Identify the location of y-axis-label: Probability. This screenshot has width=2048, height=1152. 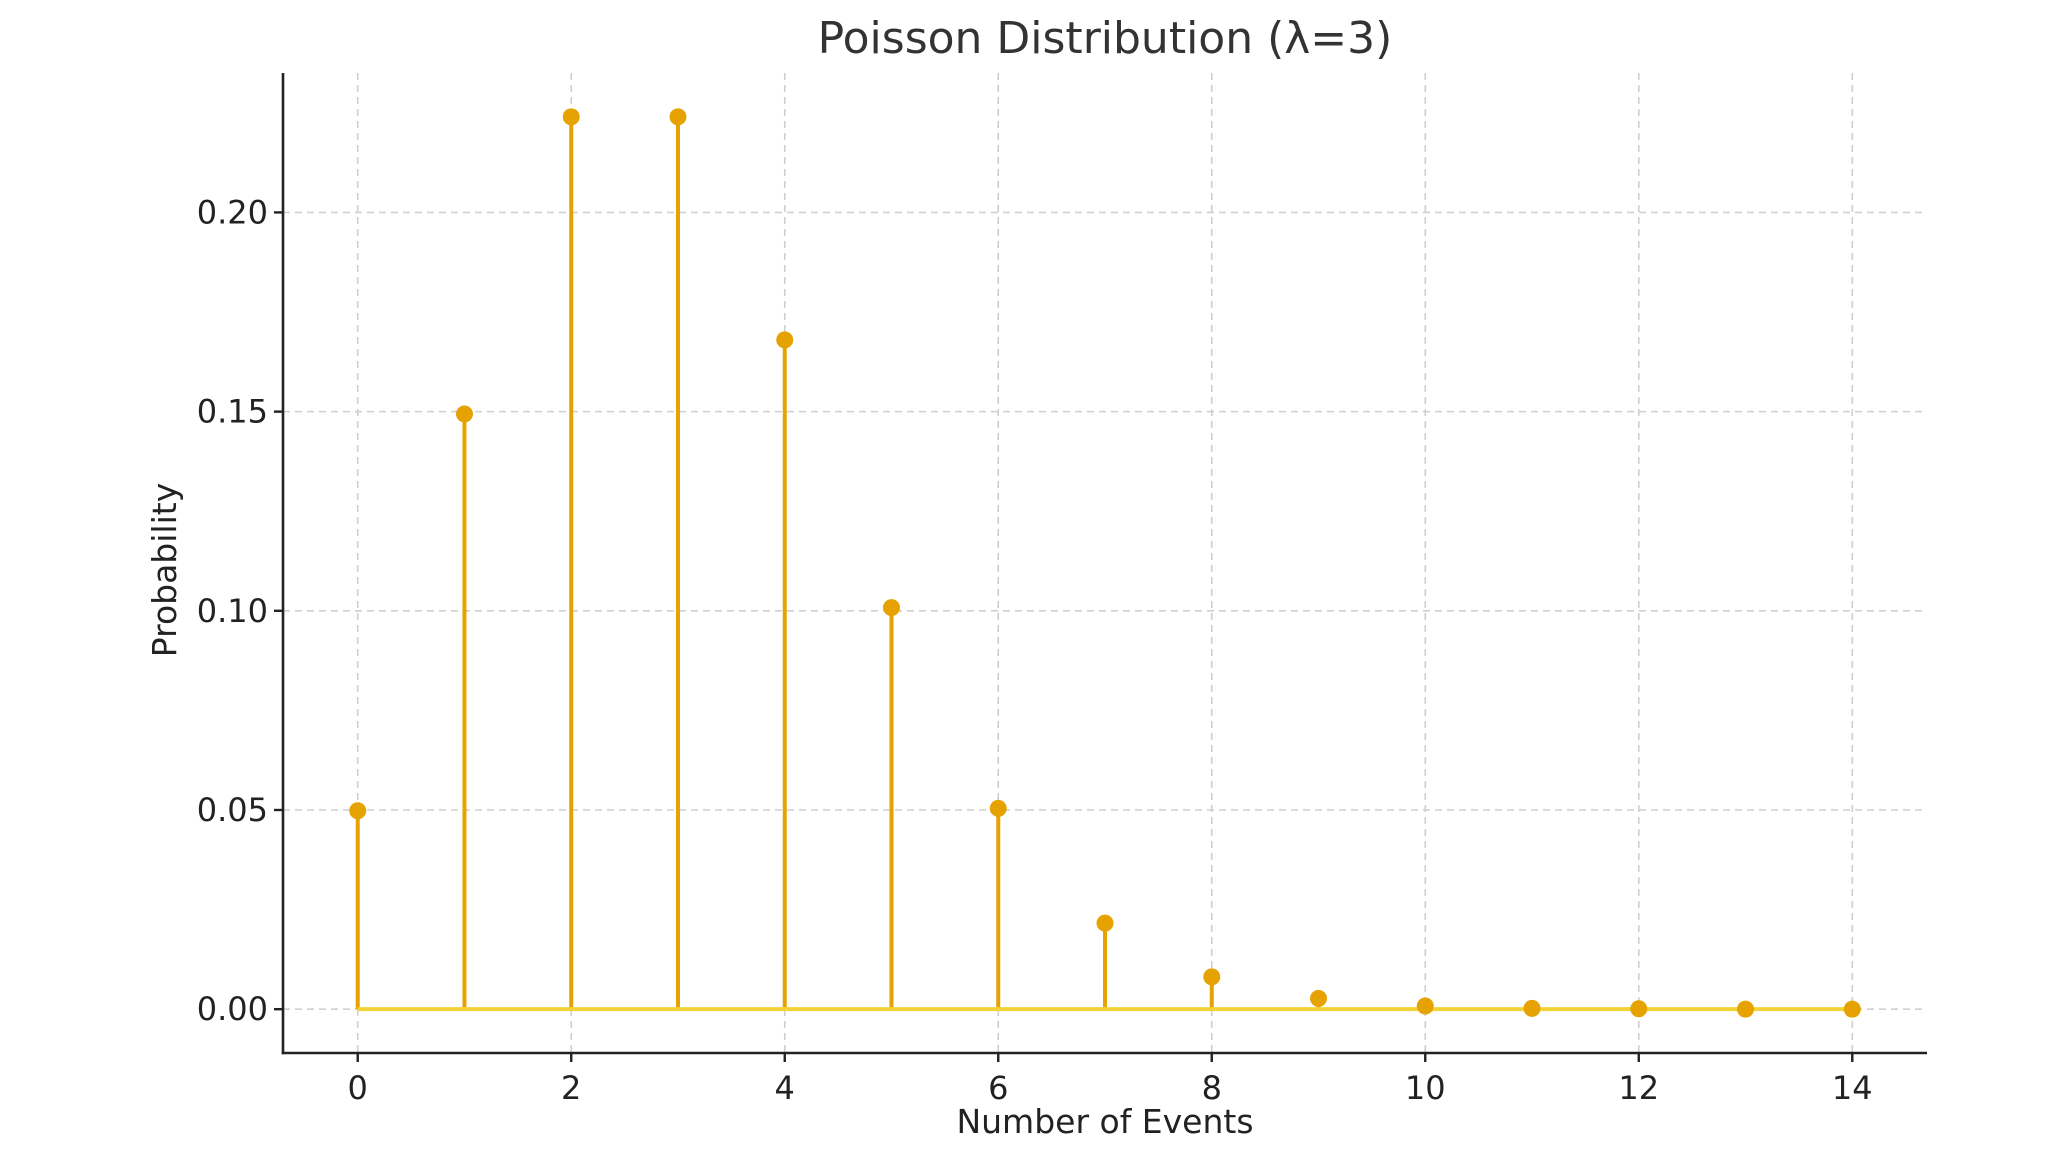
(164, 570).